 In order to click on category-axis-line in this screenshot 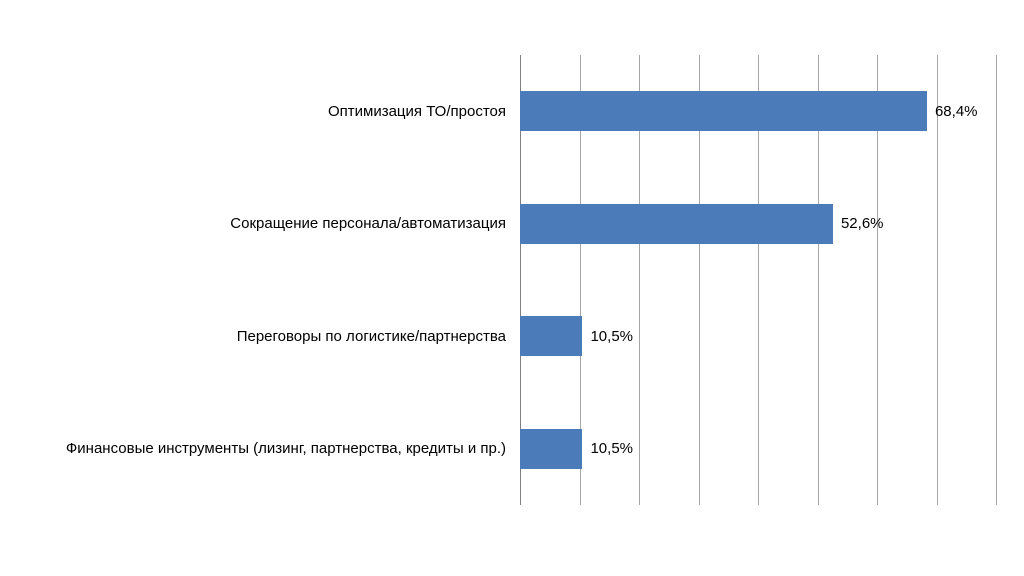, I will do `click(520, 280)`.